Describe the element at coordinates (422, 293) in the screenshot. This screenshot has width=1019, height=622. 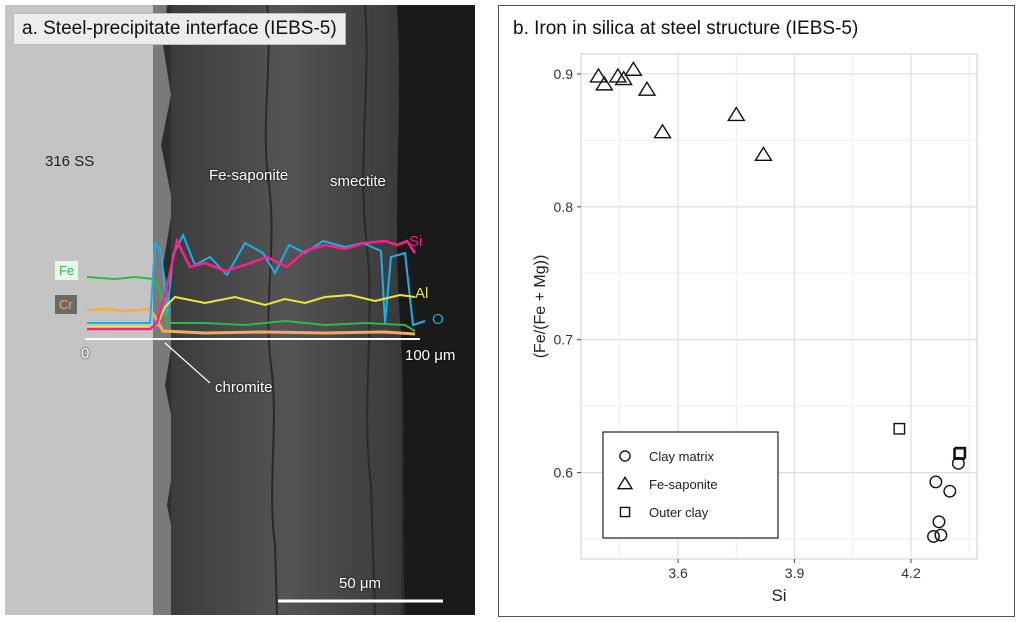
I see `al-line-label: Al` at that location.